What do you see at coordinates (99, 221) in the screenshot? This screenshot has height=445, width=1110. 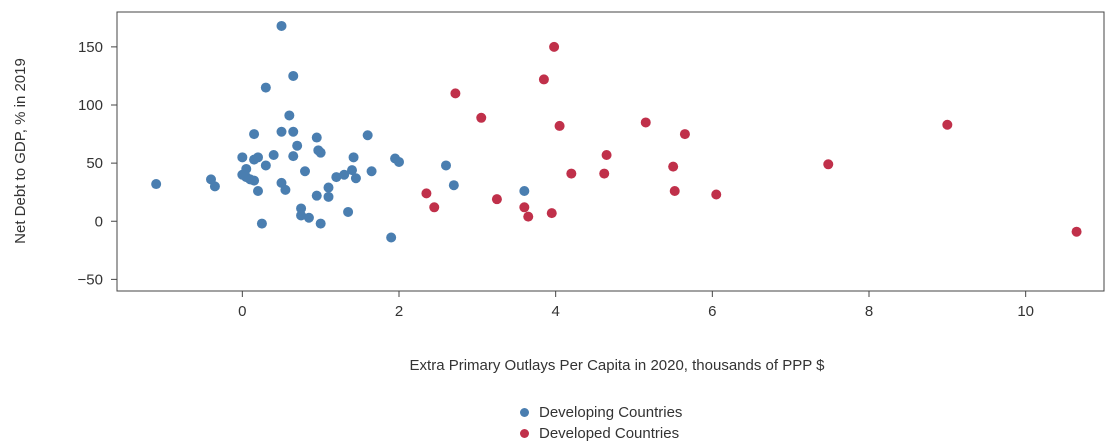 I see `y-tick-label: 0` at bounding box center [99, 221].